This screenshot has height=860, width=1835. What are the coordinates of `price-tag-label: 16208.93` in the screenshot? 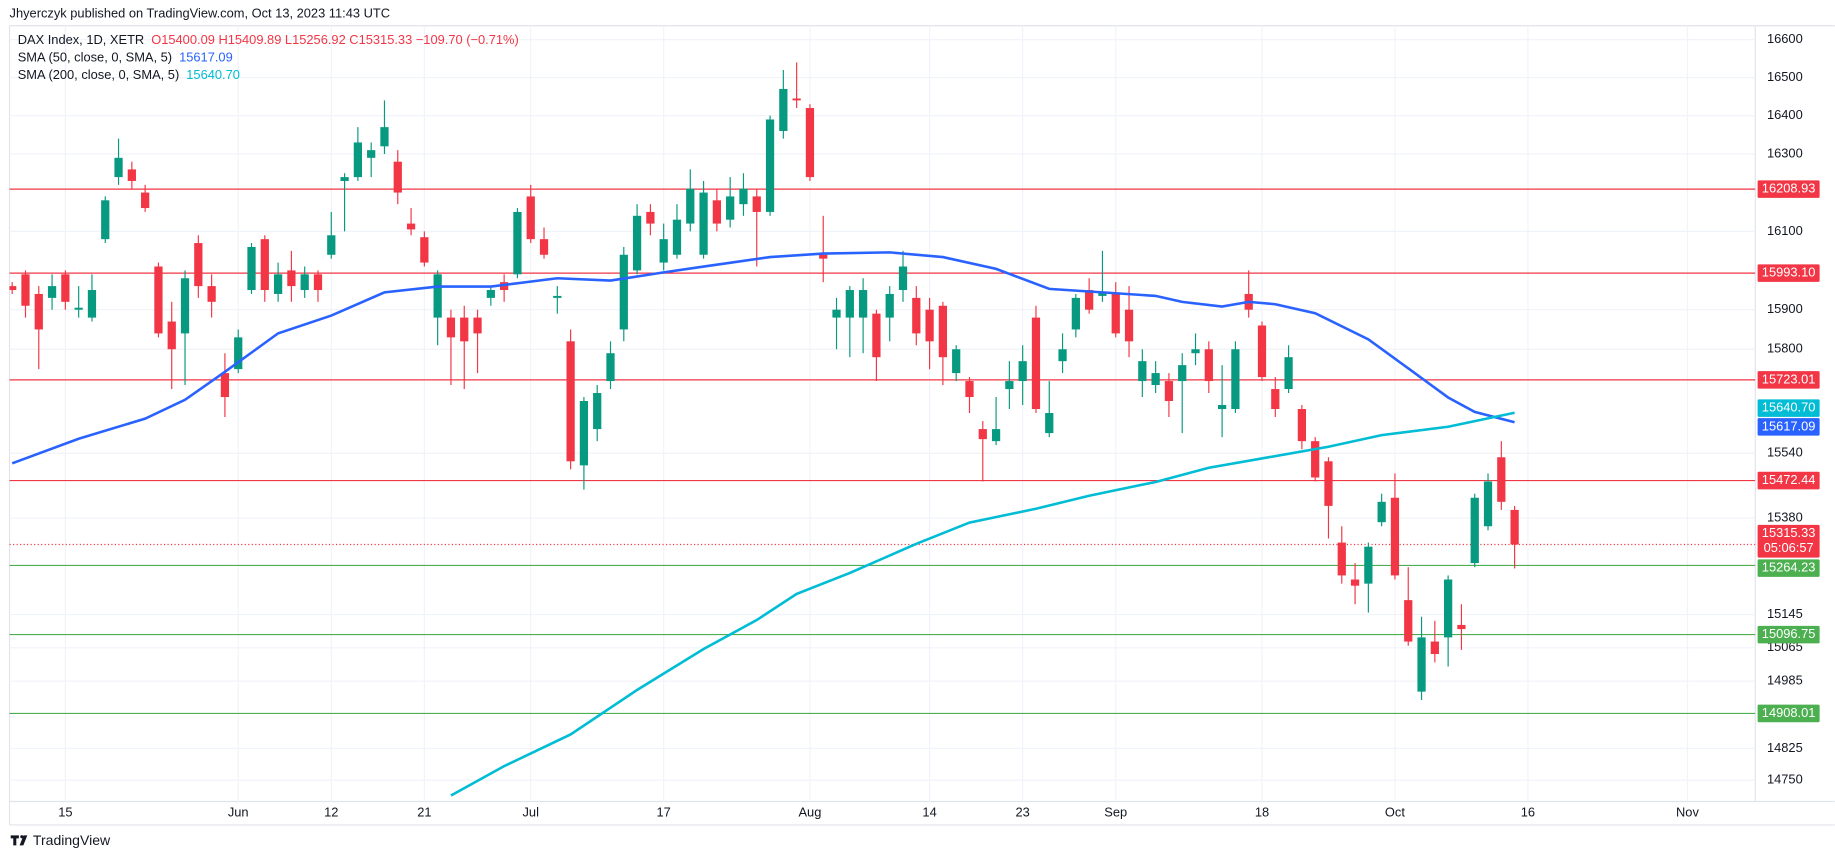 It's located at (1789, 188).